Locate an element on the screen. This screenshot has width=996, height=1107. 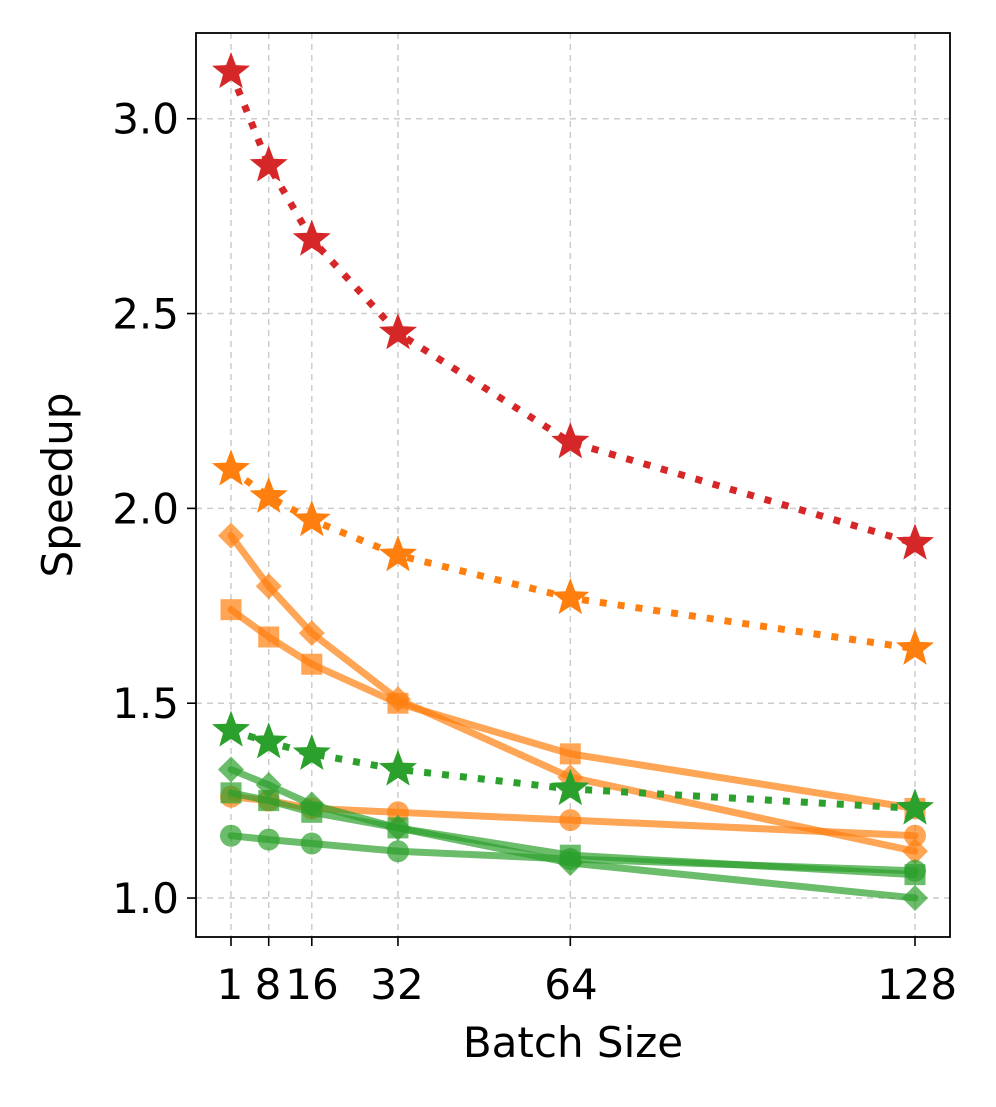
x-tick-label: 16 is located at coordinates (311, 984).